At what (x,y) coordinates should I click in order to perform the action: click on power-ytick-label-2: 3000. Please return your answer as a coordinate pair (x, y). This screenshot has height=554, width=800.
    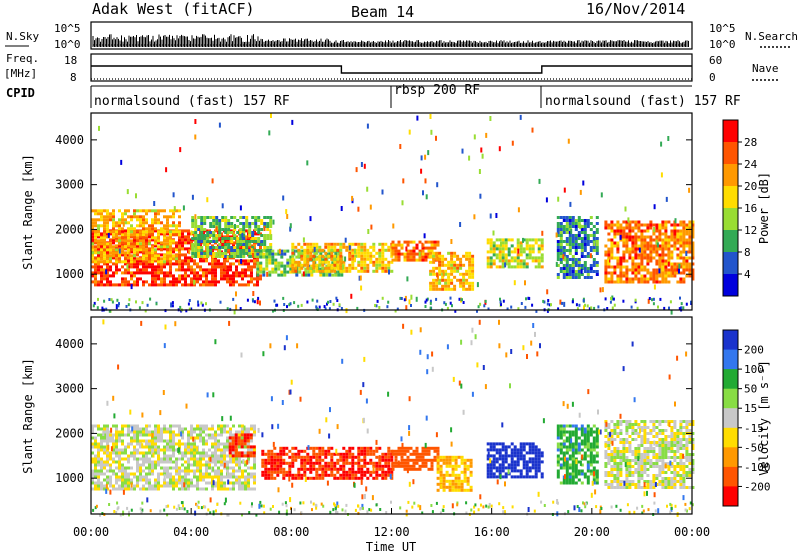
    Looking at the image, I should click on (69, 185).